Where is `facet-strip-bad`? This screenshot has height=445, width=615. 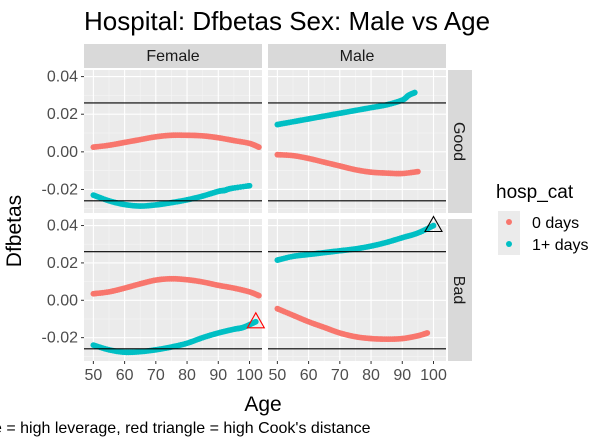 facet-strip-bad is located at coordinates (460, 290).